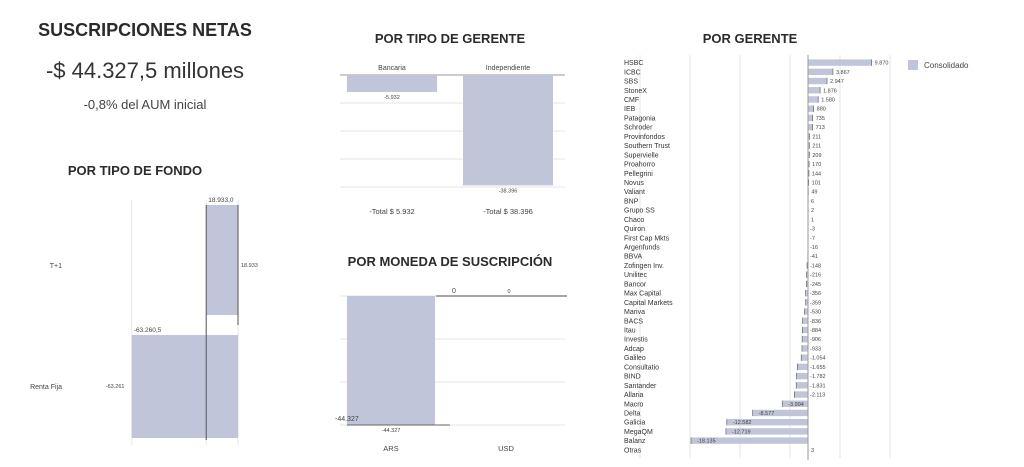  What do you see at coordinates (249, 266) in the screenshot?
I see `value-label: 18.933` at bounding box center [249, 266].